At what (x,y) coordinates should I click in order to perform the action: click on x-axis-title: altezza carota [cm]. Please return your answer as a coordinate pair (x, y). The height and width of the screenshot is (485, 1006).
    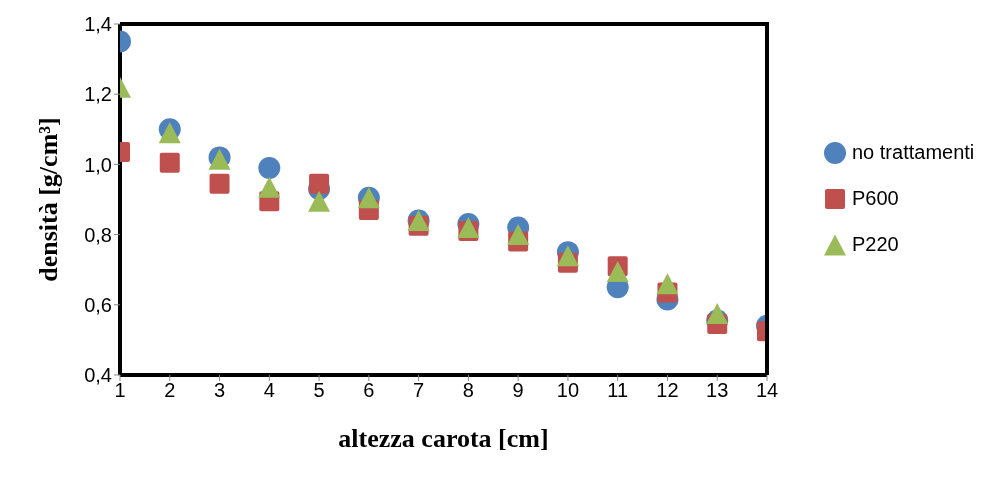
    Looking at the image, I should click on (443, 438).